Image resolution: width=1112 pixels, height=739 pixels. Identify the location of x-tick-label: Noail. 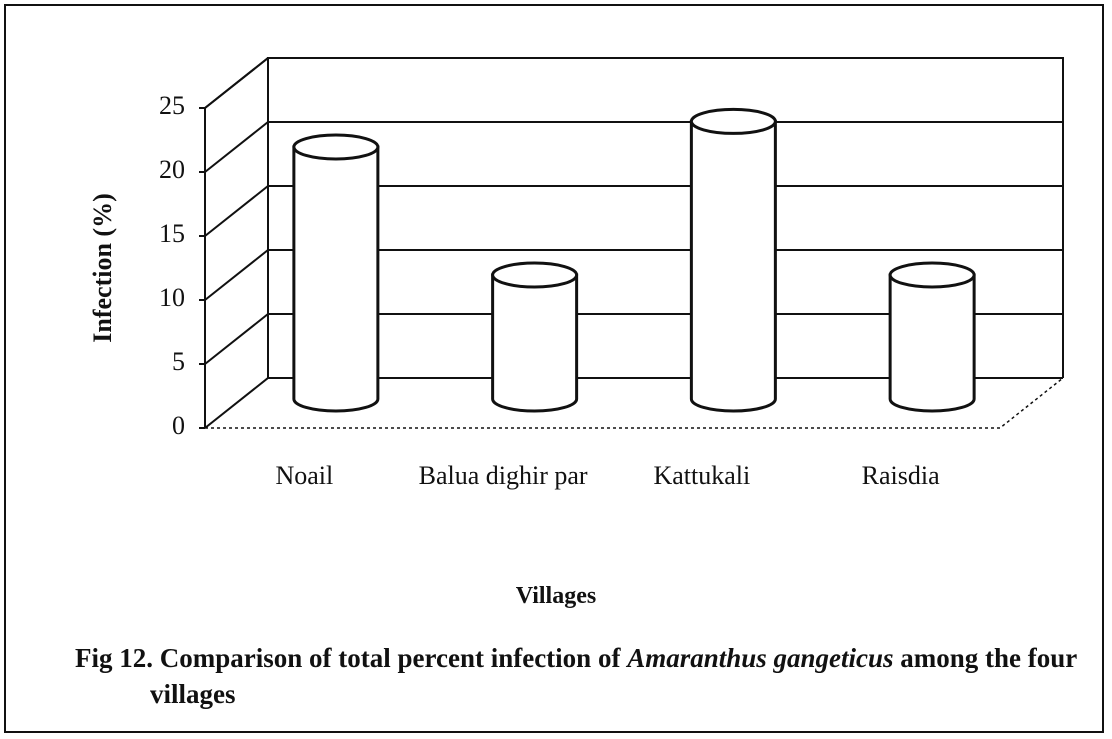
(304, 475).